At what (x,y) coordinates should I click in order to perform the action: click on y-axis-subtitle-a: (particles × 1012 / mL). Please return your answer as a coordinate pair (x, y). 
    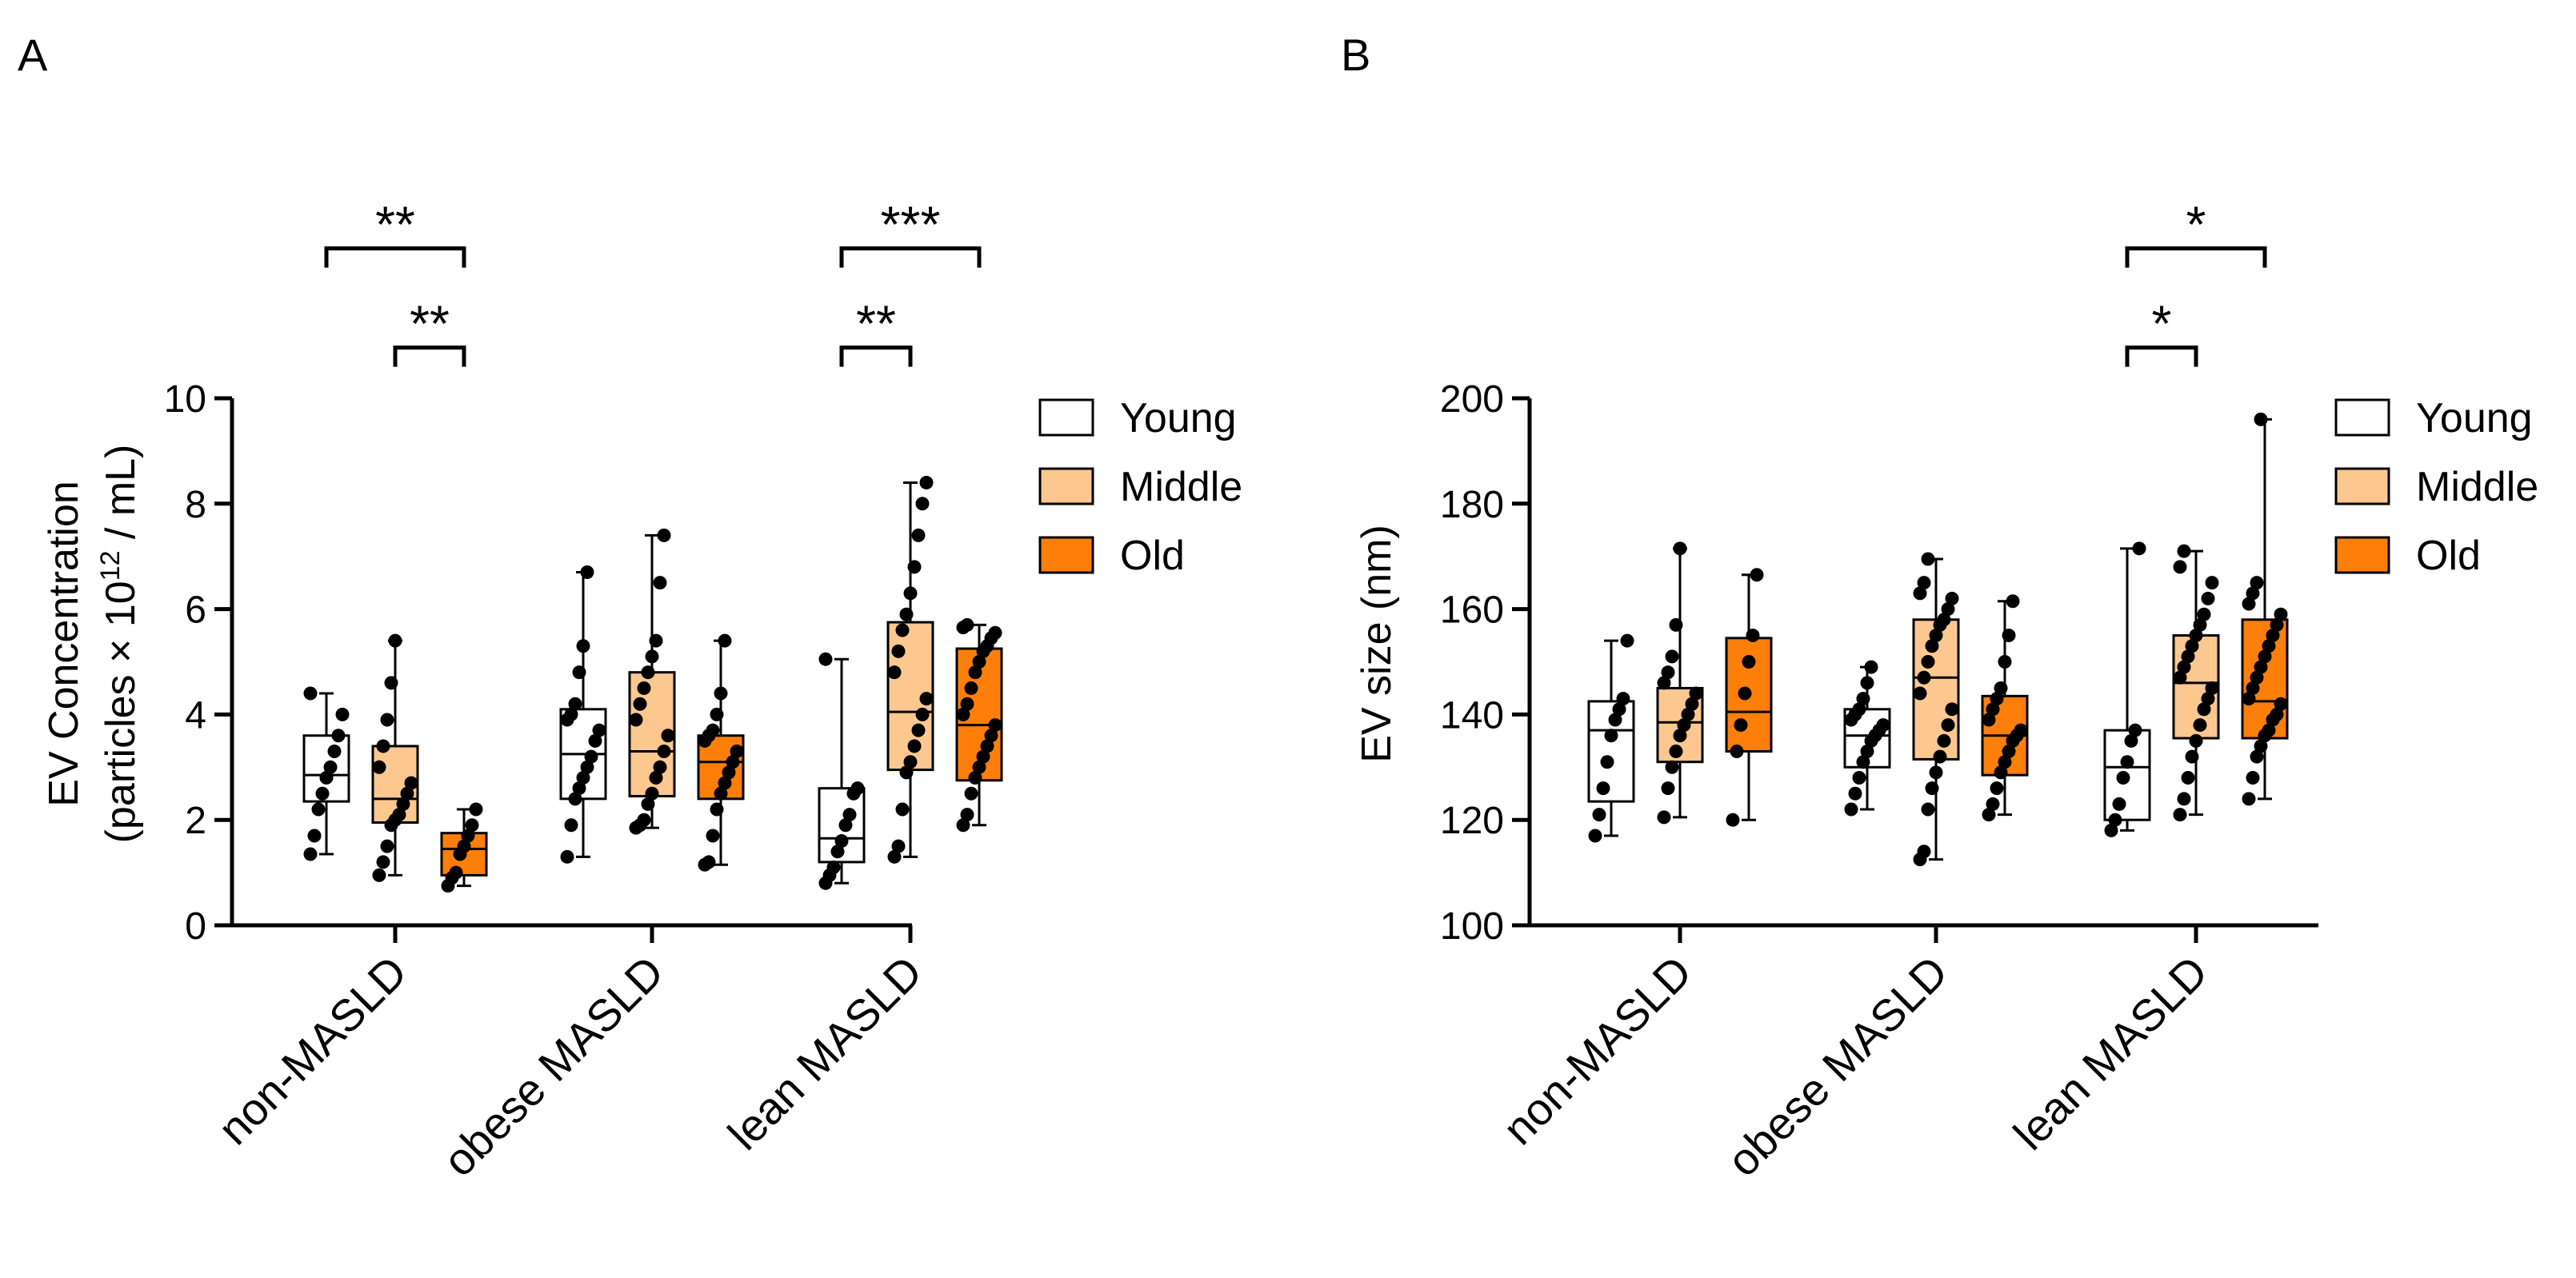
    Looking at the image, I should click on (119, 644).